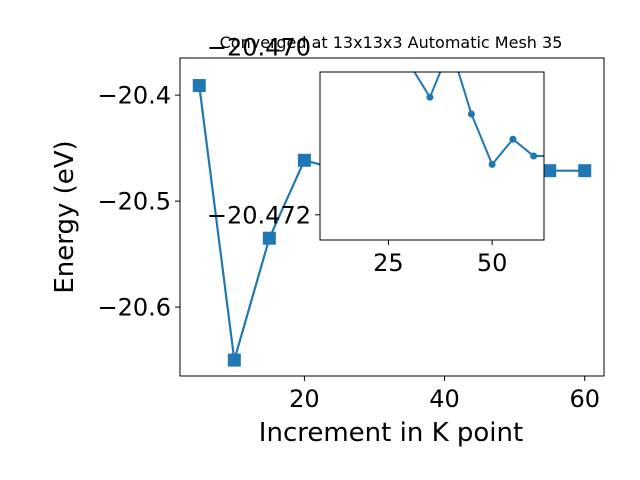  What do you see at coordinates (444, 399) in the screenshot?
I see `main-x-tick-label: 40` at bounding box center [444, 399].